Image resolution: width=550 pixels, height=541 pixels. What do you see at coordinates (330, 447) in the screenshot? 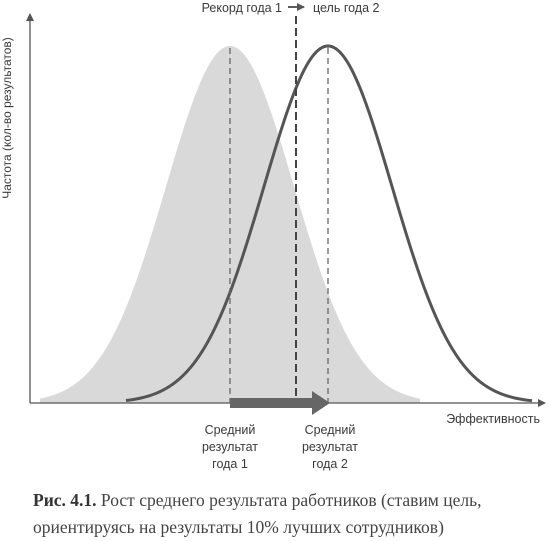
I see `mean2-label-line2: результат` at bounding box center [330, 447].